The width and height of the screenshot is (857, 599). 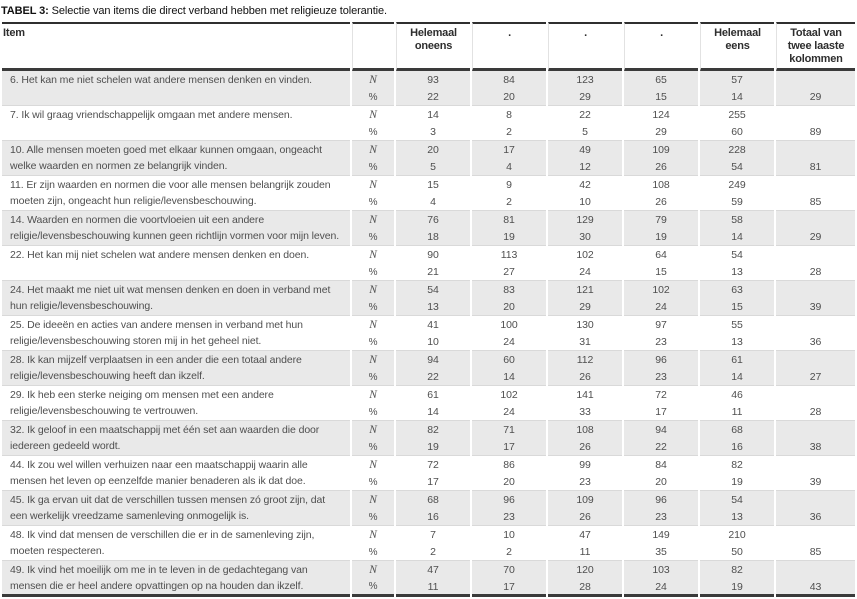 I want to click on n-value: 15, so click(x=433, y=185).